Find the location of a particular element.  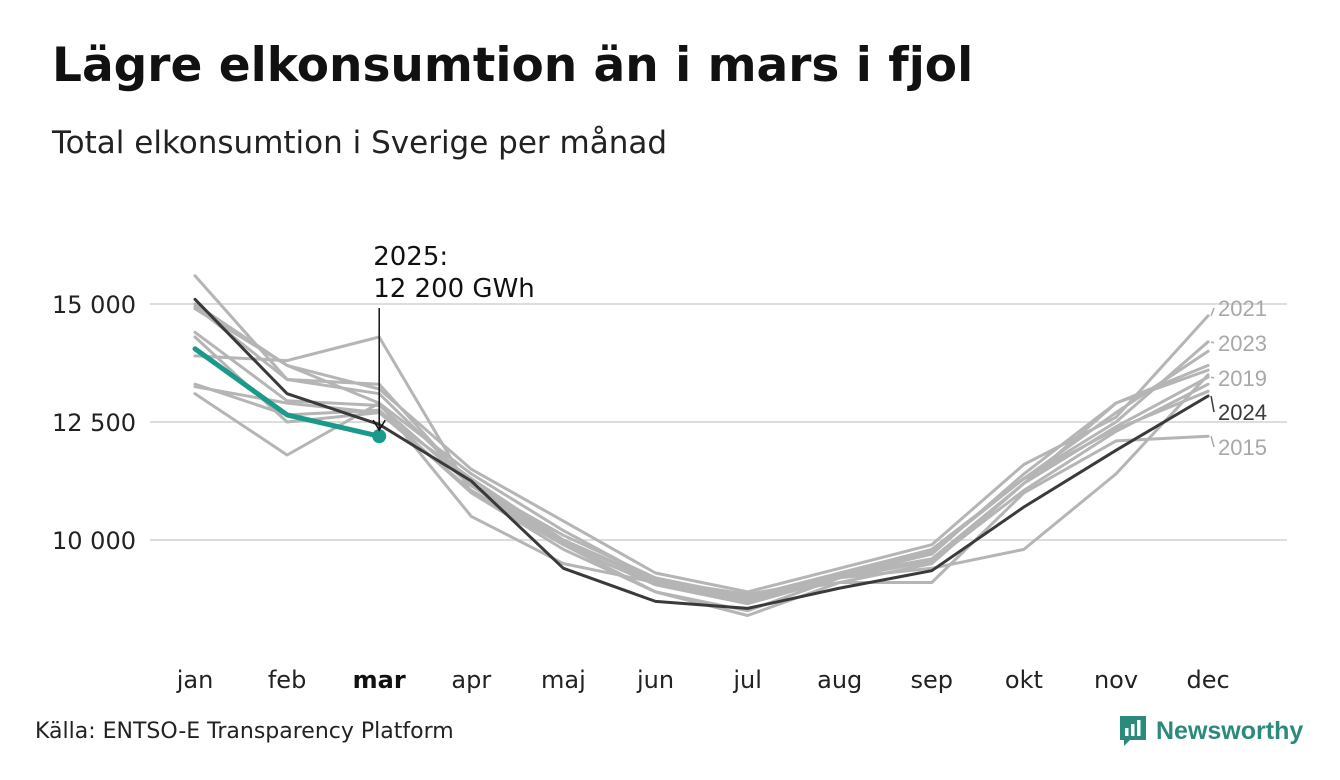

brand-name: Newsworthy is located at coordinates (1230, 730).